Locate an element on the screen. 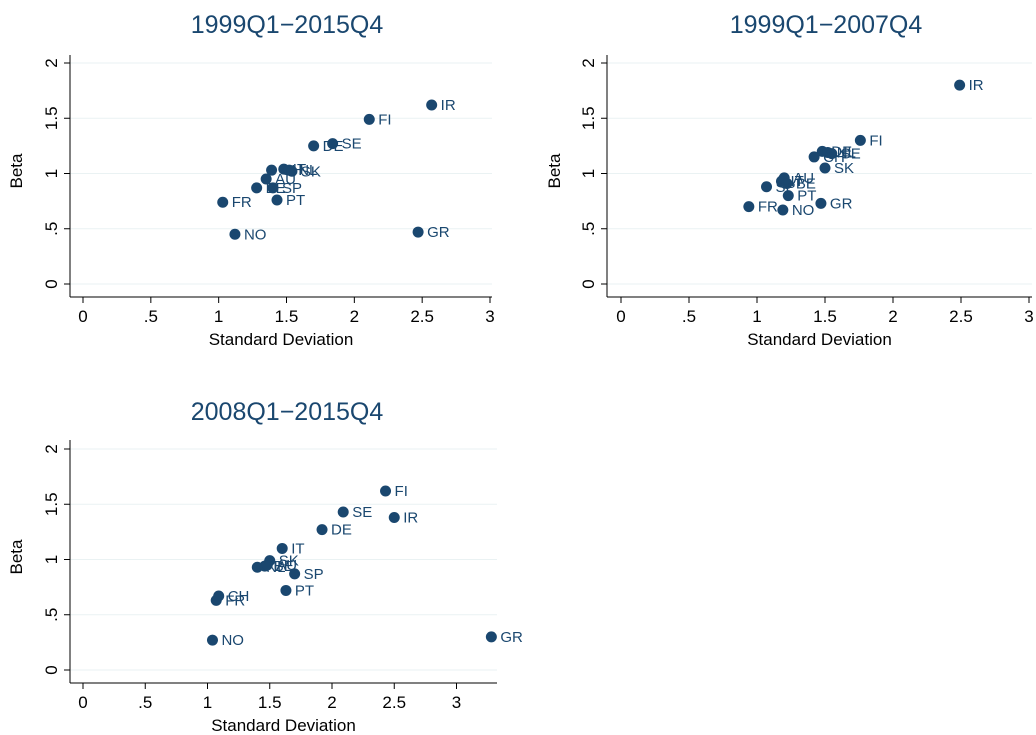  chart-title: 1999Q1−2007Q4 is located at coordinates (826, 25).